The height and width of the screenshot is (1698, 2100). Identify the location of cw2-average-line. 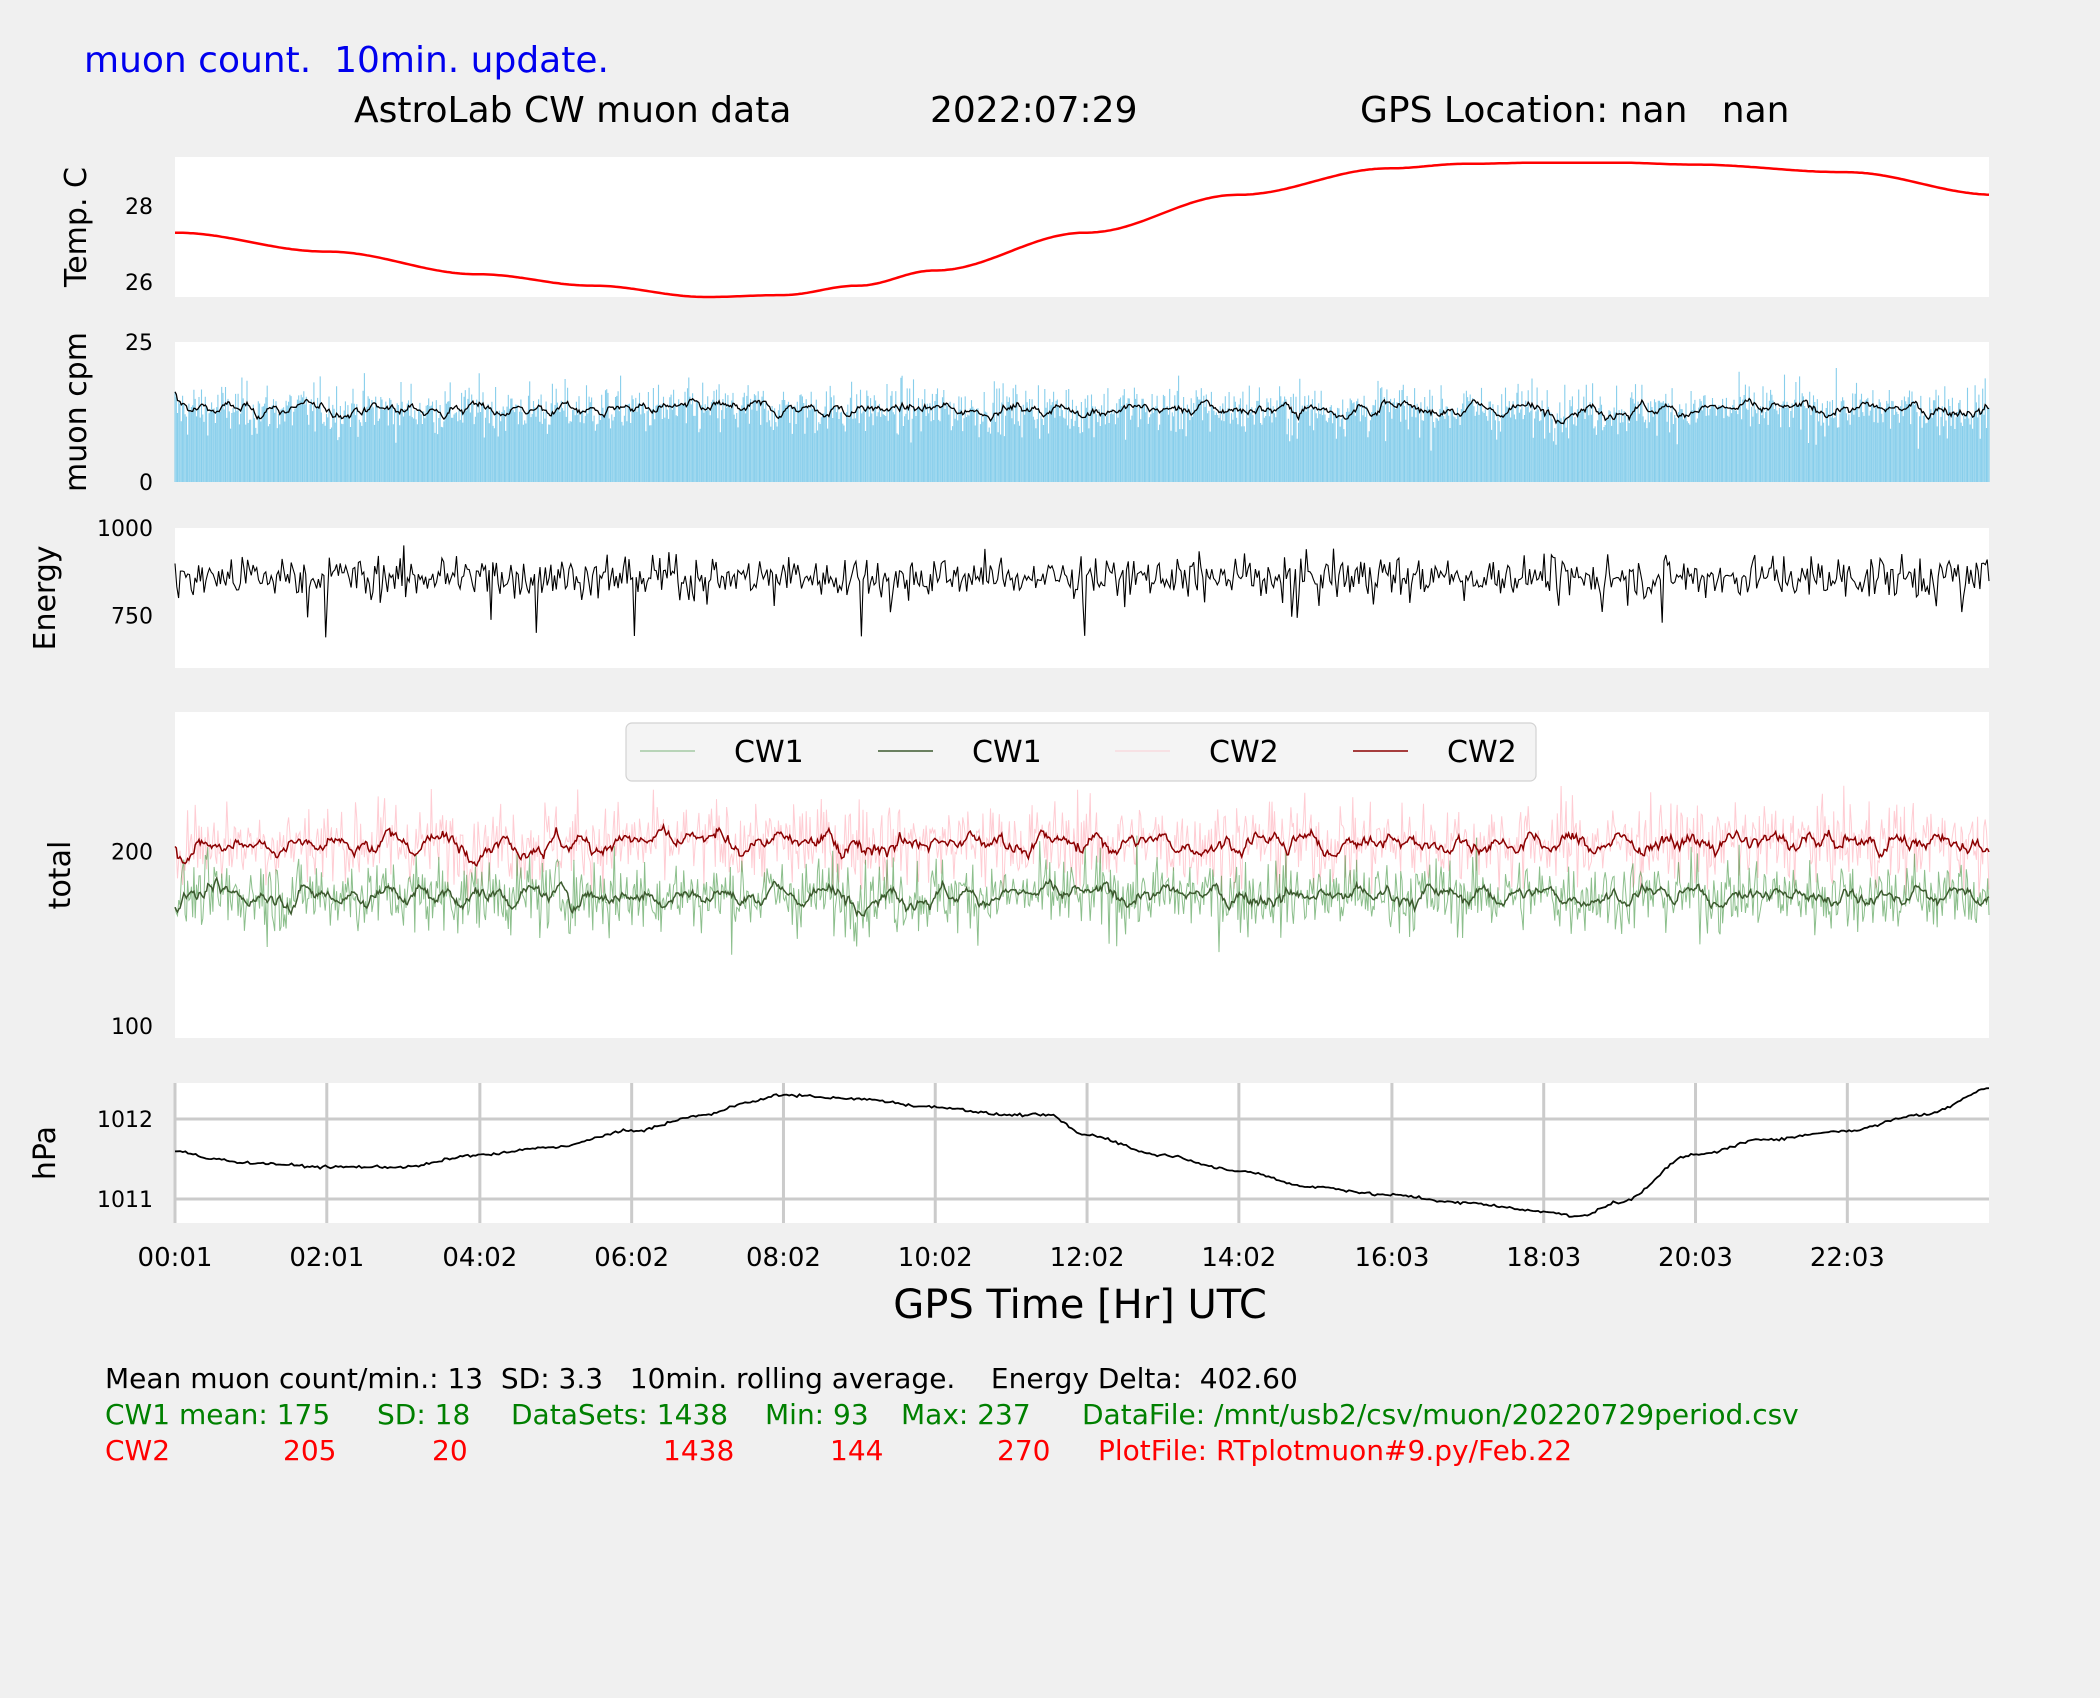
(1082, 844).